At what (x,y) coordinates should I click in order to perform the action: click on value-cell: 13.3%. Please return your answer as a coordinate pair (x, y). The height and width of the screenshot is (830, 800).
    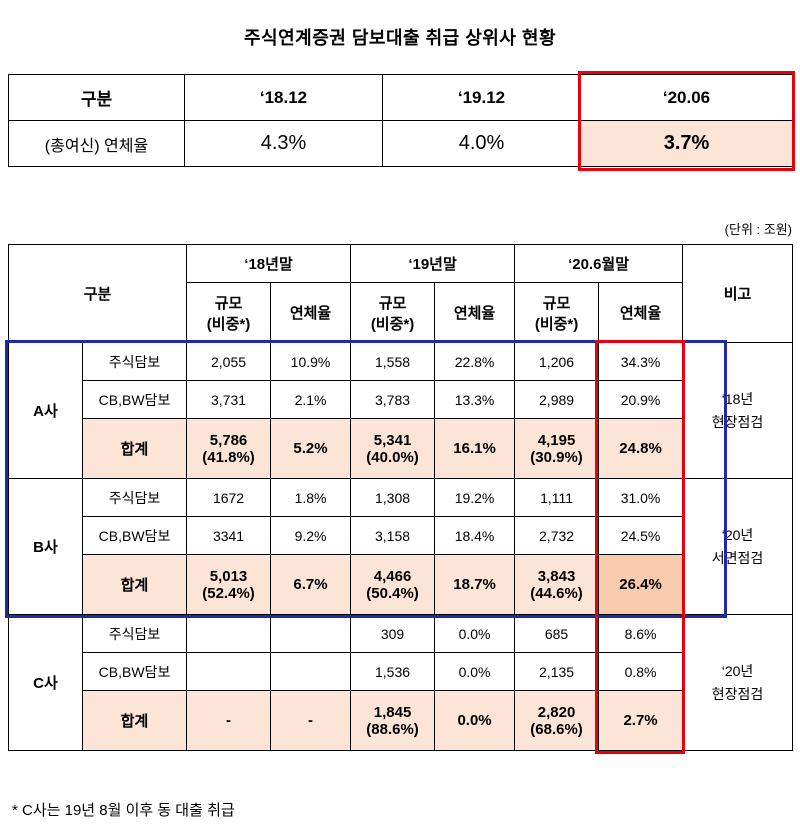
    Looking at the image, I should click on (475, 399).